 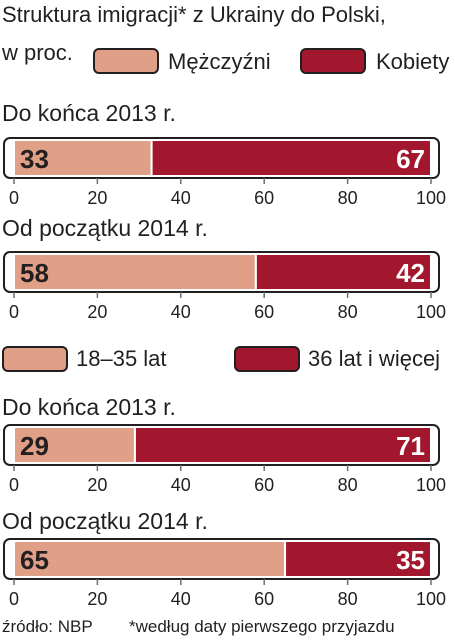 I want to click on tick-label-gender-2013-80: 80, so click(x=348, y=198).